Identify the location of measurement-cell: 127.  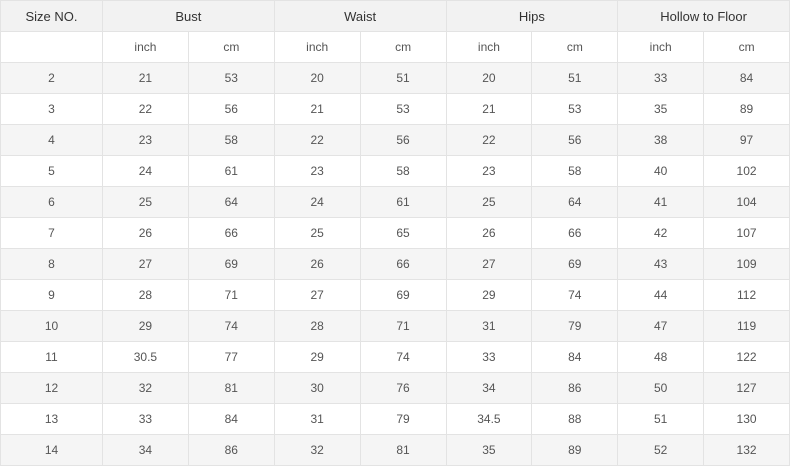
(746, 388).